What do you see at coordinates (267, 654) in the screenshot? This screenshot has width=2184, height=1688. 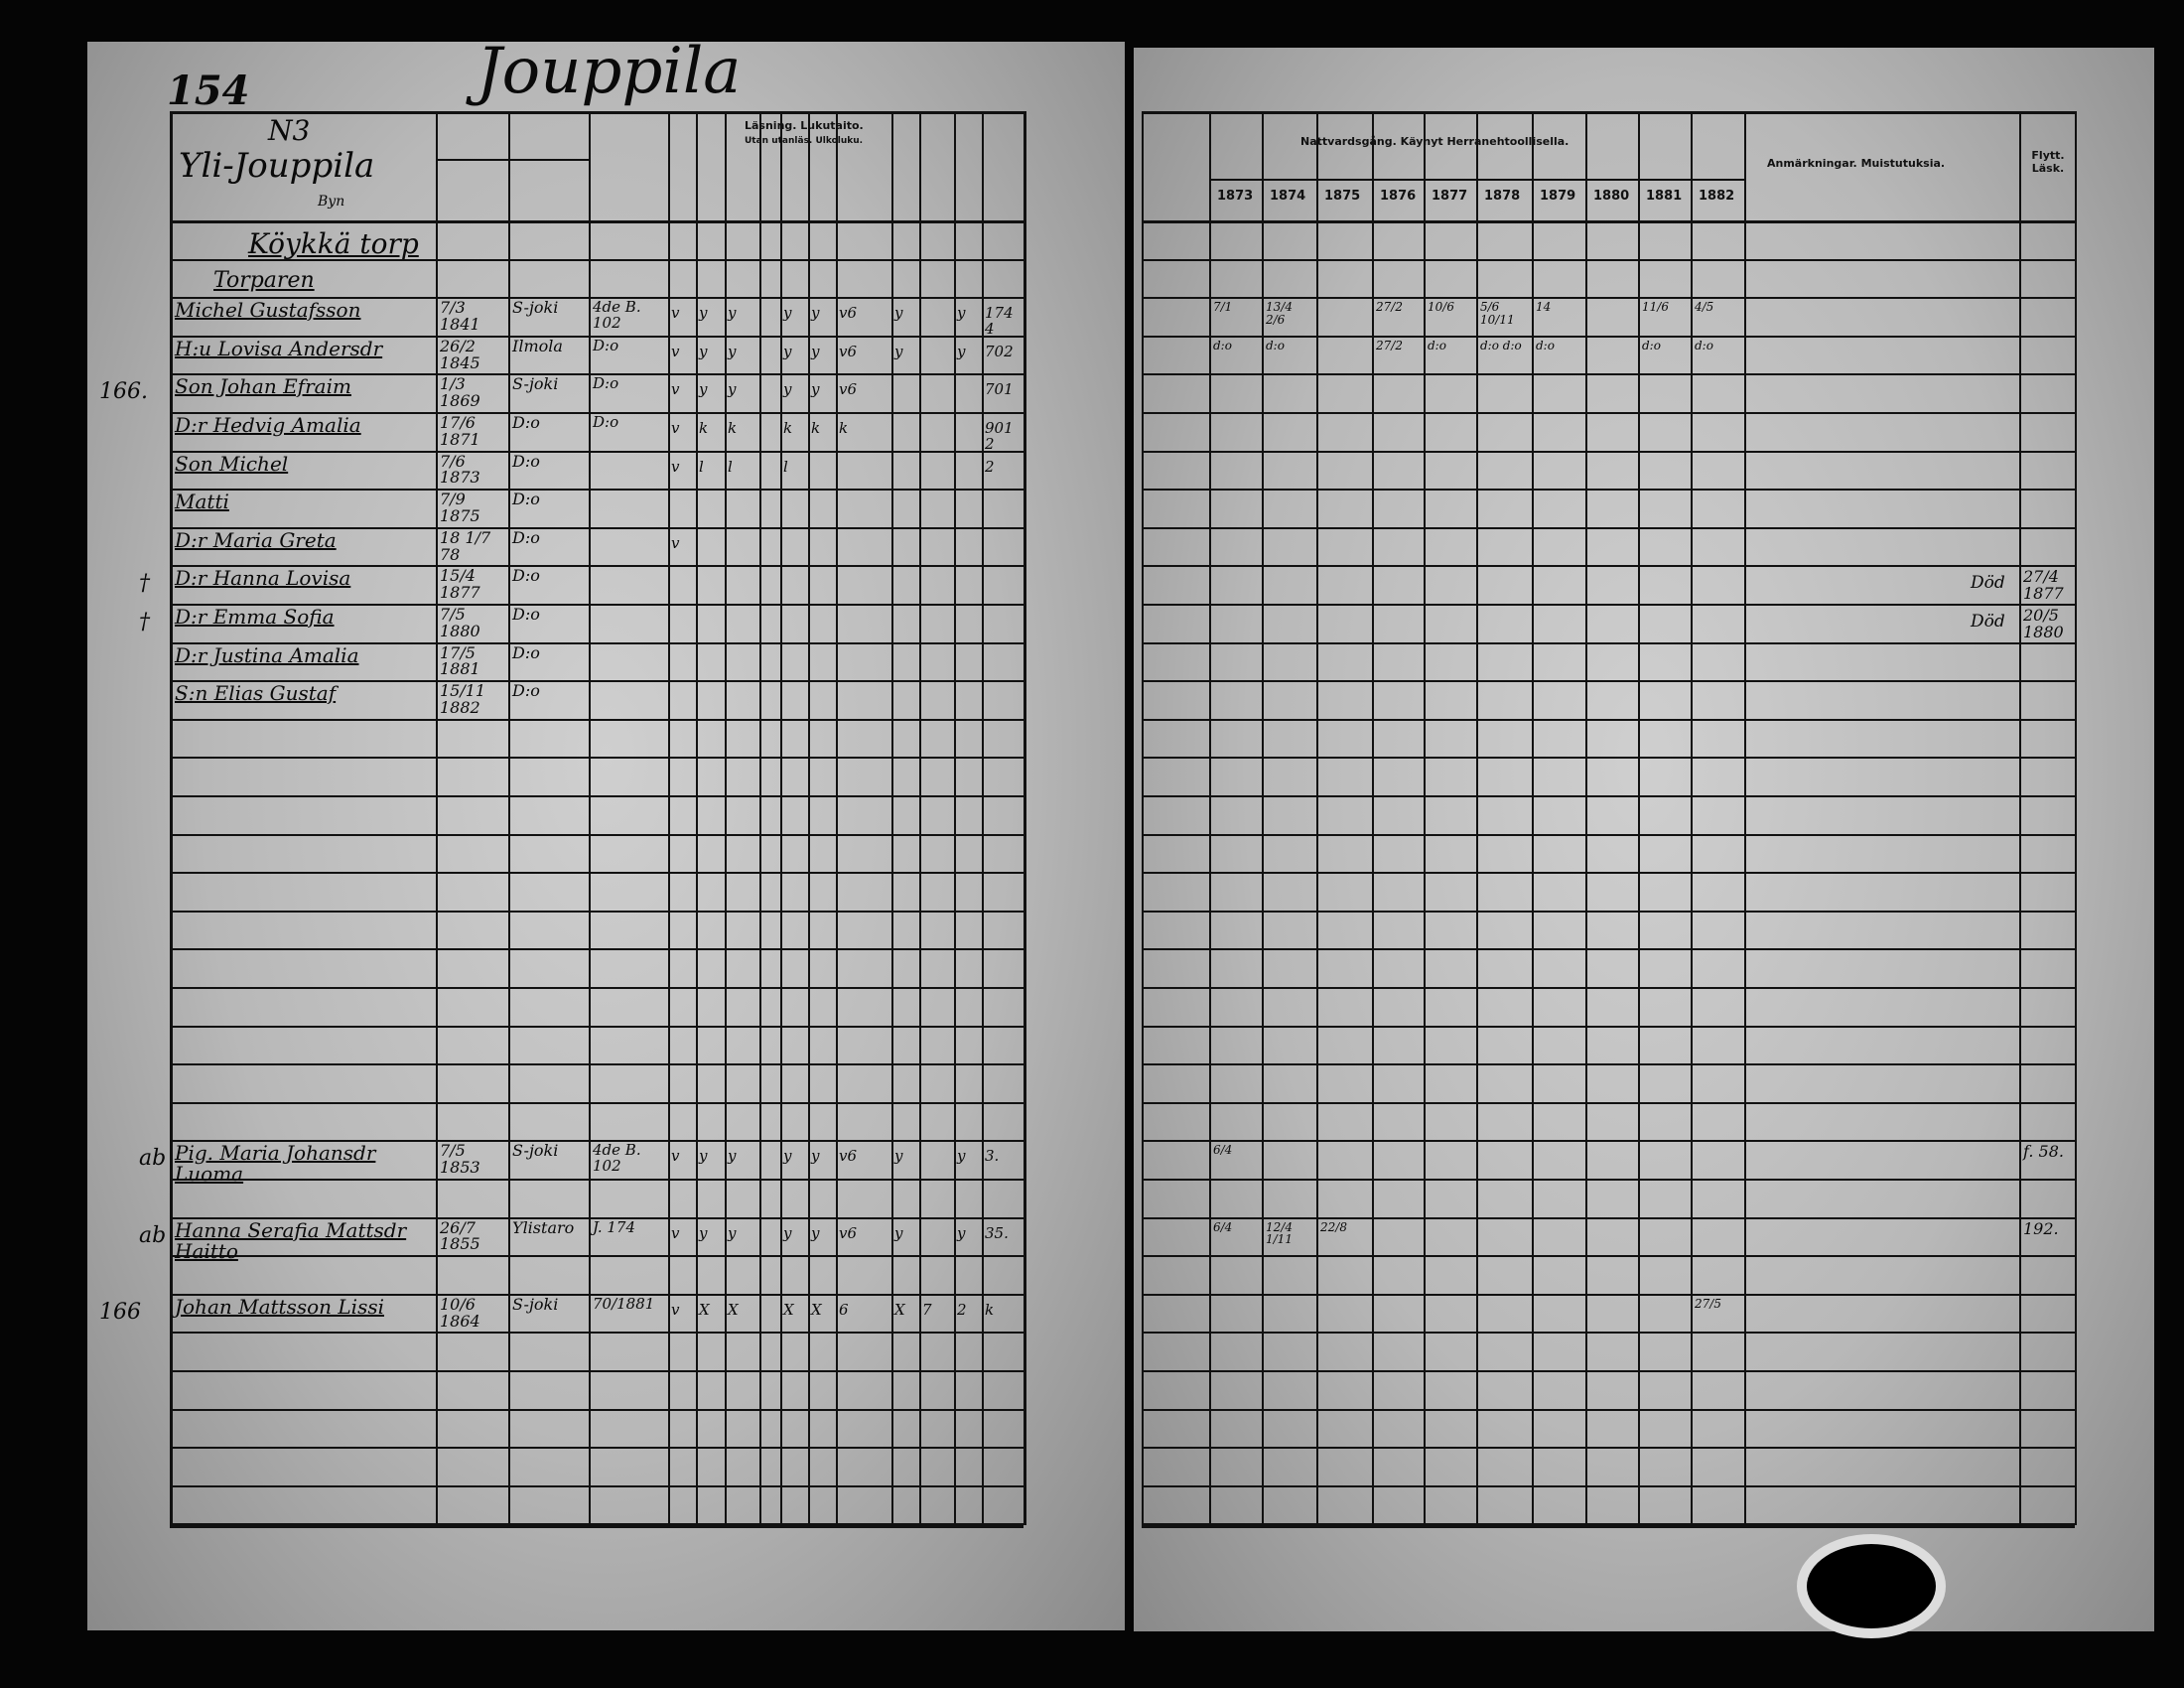 I see `person-name: D:r Justina Amalia` at bounding box center [267, 654].